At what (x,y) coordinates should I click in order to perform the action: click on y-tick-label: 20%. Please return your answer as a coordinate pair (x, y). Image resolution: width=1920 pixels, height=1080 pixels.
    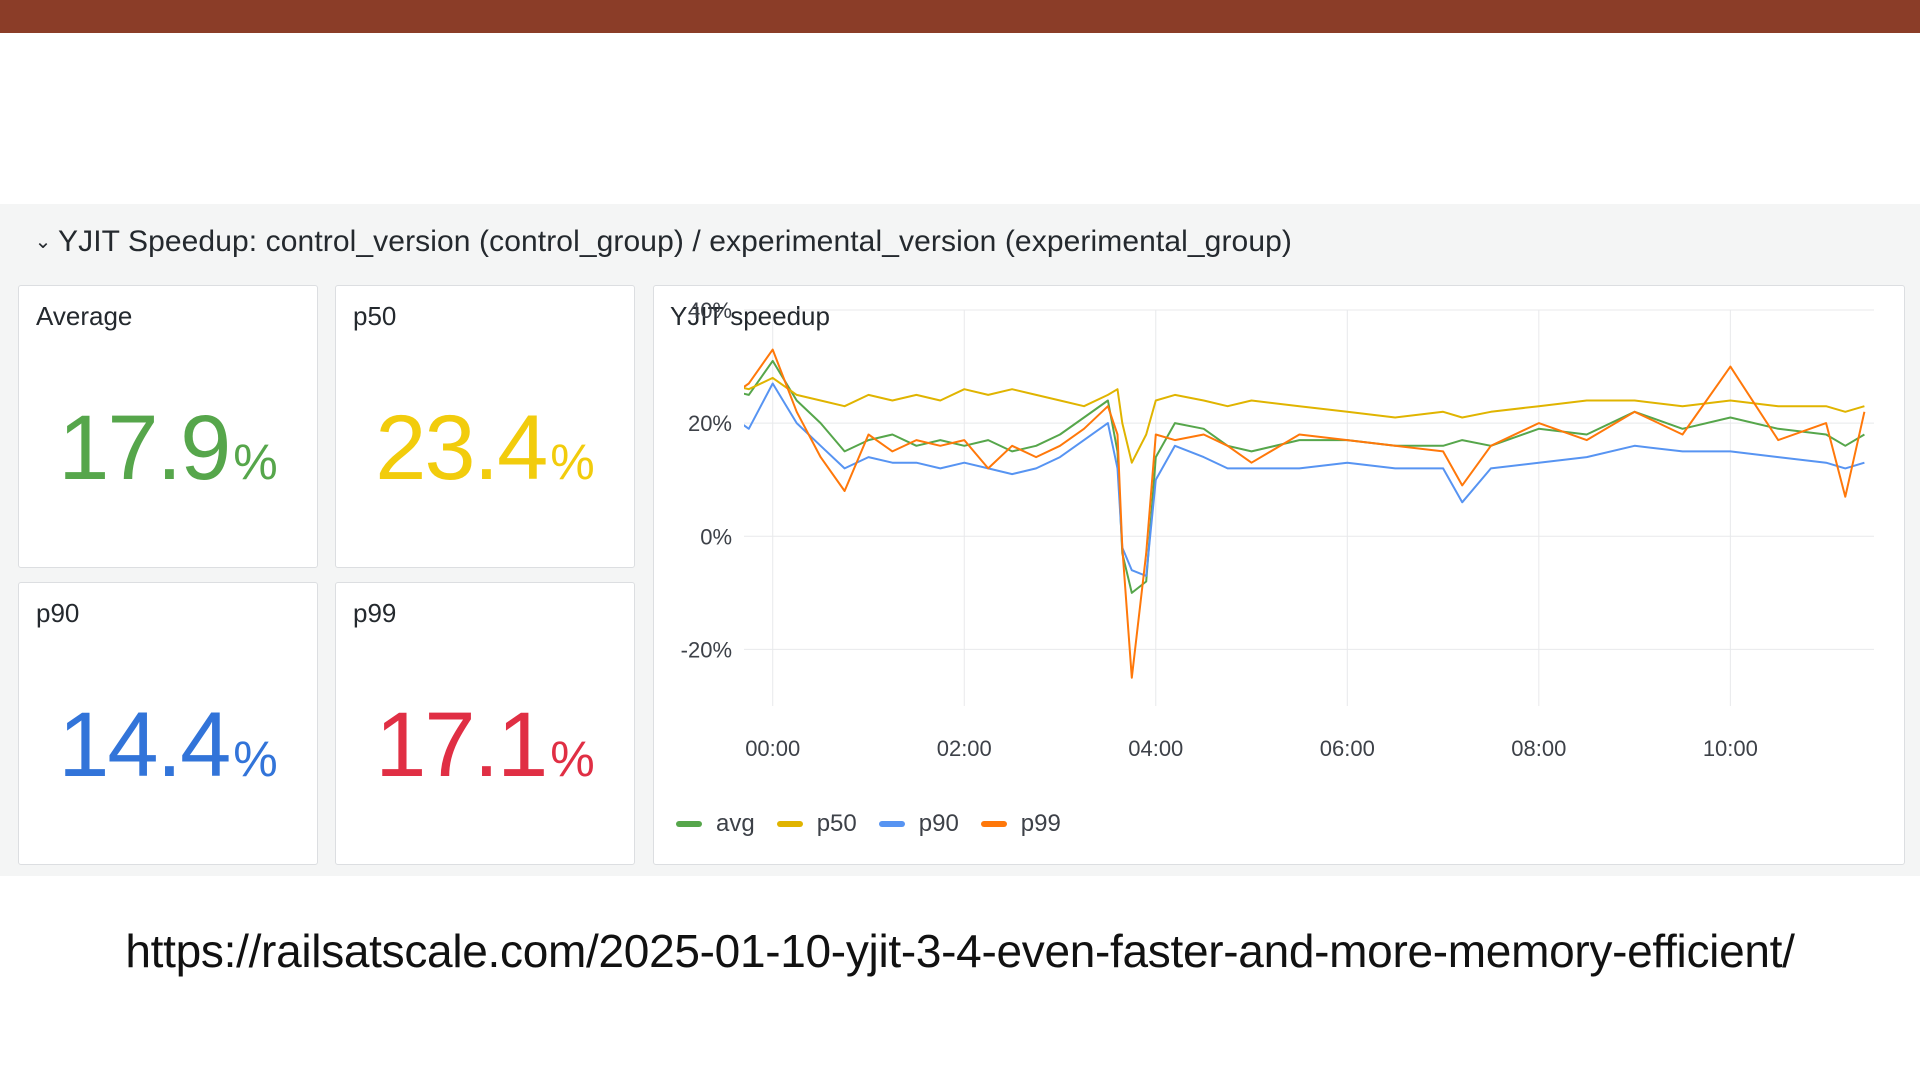
    Looking at the image, I should click on (710, 423).